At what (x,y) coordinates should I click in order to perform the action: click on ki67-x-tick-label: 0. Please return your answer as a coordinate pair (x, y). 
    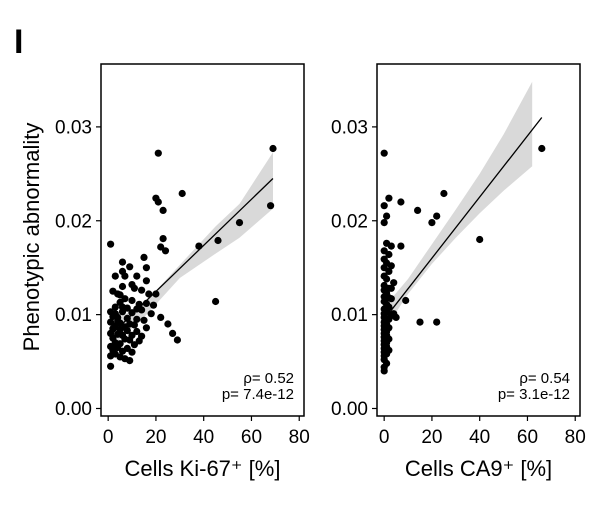
    Looking at the image, I should click on (108, 437).